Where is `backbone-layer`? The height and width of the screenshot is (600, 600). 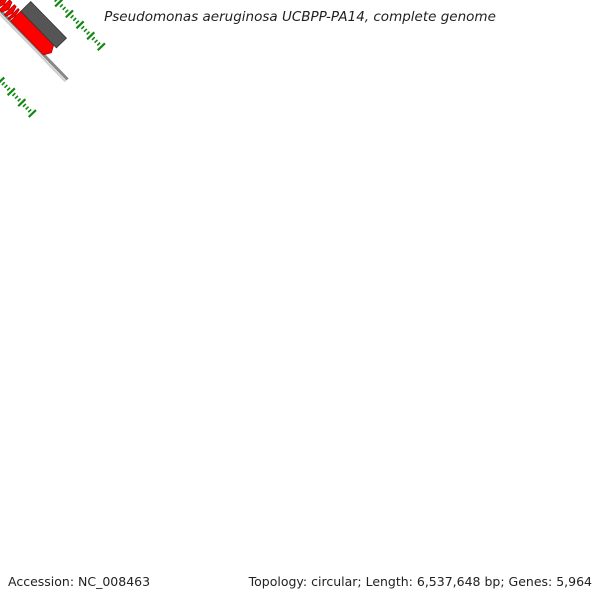 backbone-layer is located at coordinates (34, 45).